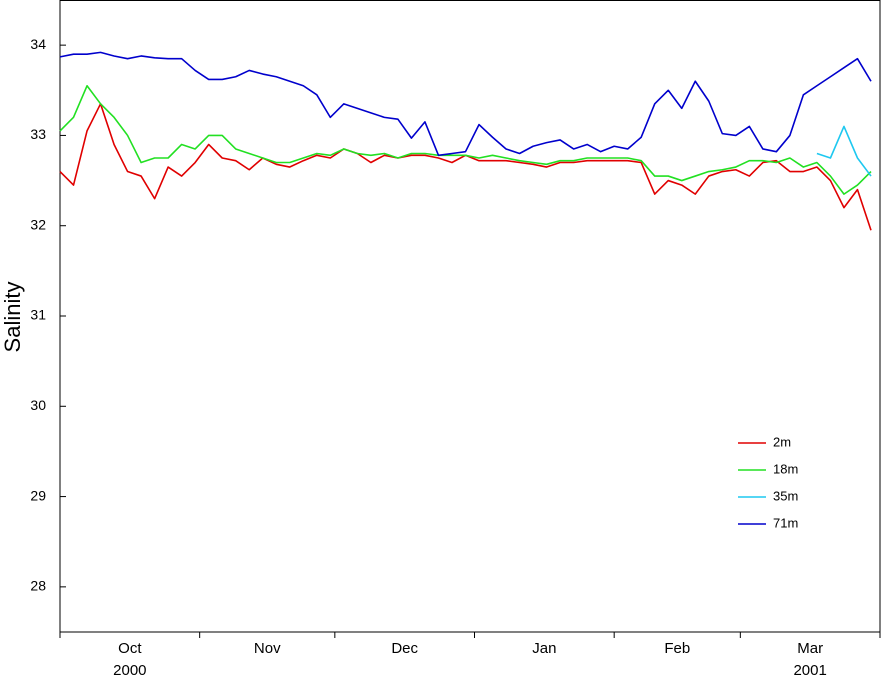  What do you see at coordinates (38, 315) in the screenshot?
I see `y-tick-label: 31` at bounding box center [38, 315].